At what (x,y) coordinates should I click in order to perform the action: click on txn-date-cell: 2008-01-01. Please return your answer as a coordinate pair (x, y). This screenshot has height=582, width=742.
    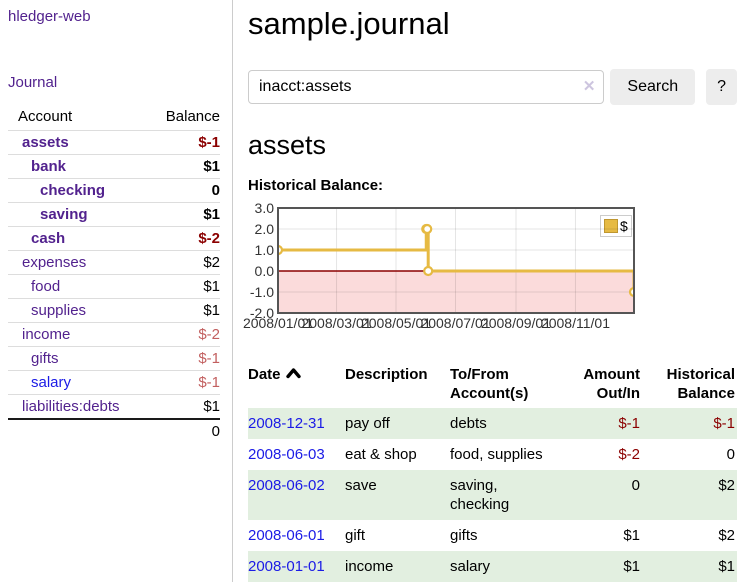
    Looking at the image, I should click on (296, 566).